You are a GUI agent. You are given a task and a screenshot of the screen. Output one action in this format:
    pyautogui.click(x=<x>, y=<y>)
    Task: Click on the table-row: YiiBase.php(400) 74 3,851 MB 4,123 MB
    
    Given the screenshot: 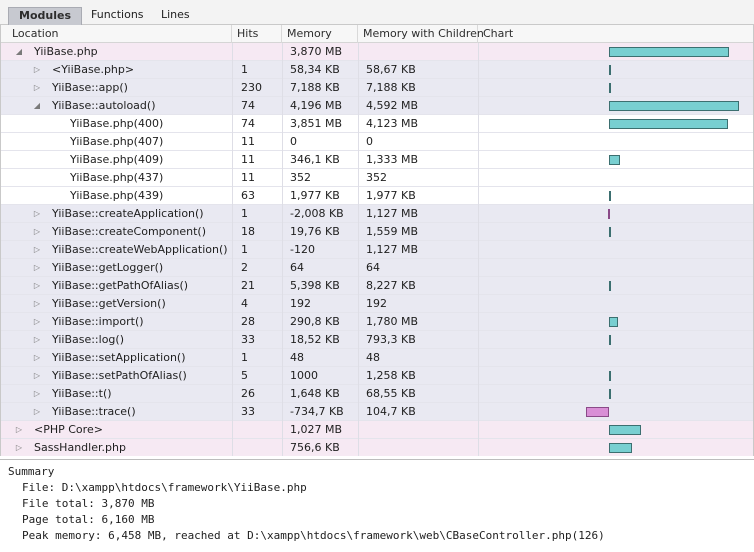 What is the action you would take?
    pyautogui.click(x=377, y=124)
    